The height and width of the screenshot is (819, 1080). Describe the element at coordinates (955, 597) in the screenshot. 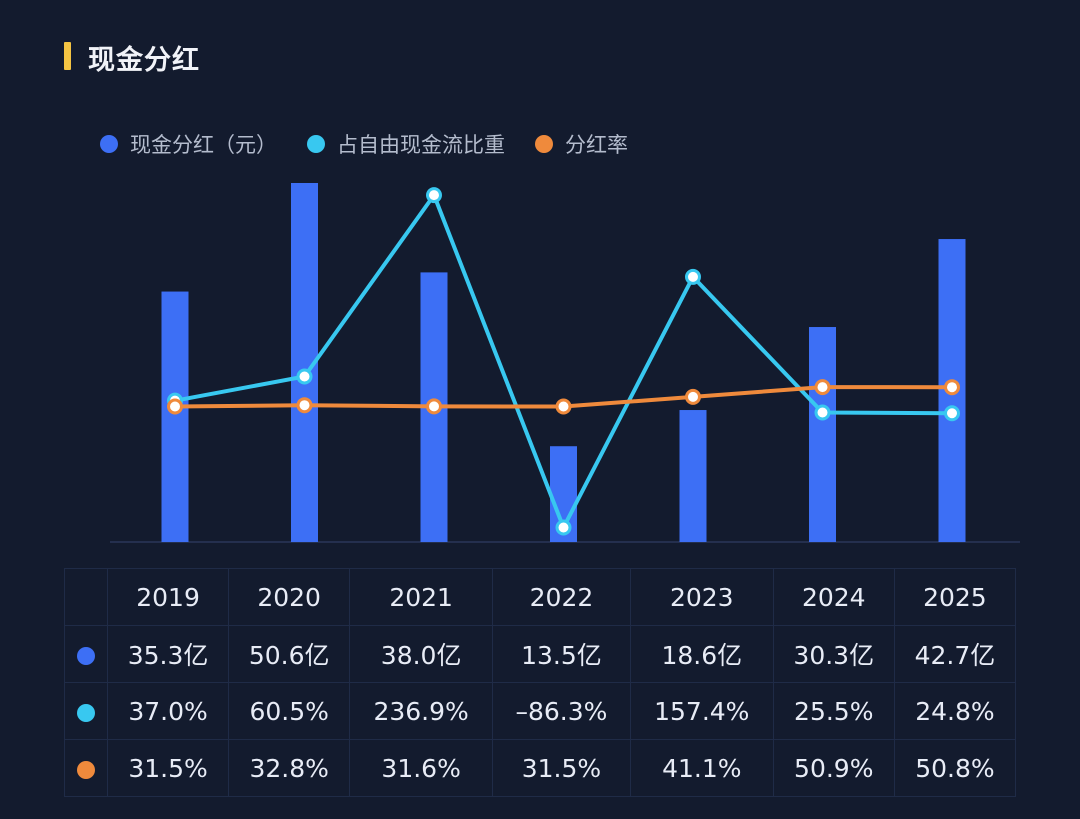

I see `table-header-cell: 2025` at that location.